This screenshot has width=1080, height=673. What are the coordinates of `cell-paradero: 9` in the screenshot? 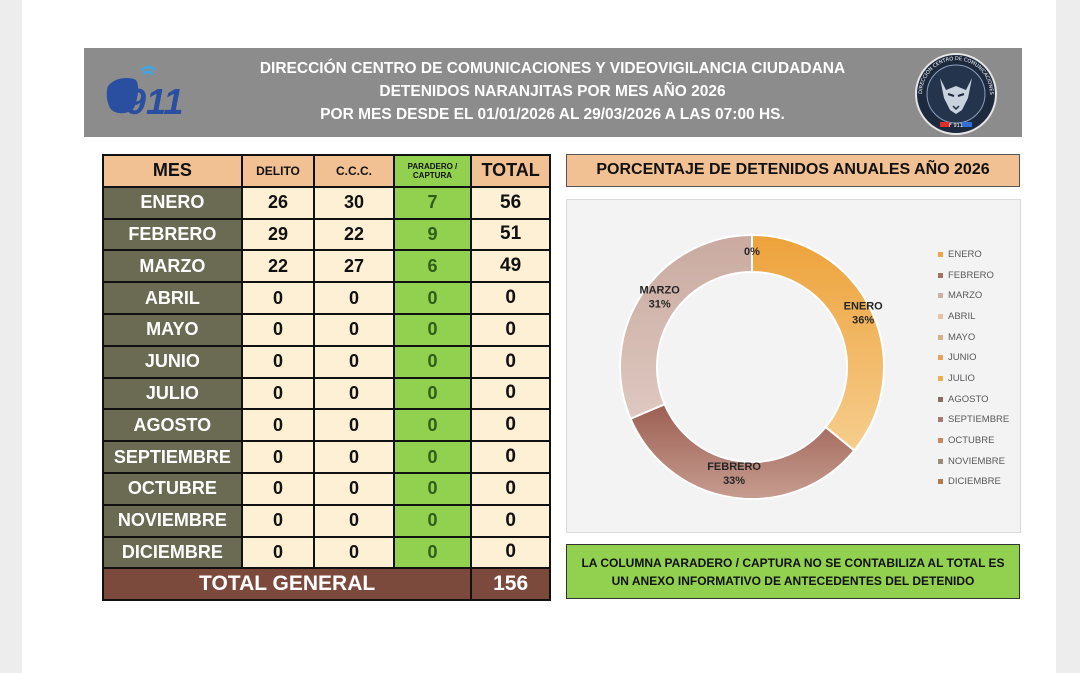 It's located at (432, 234).